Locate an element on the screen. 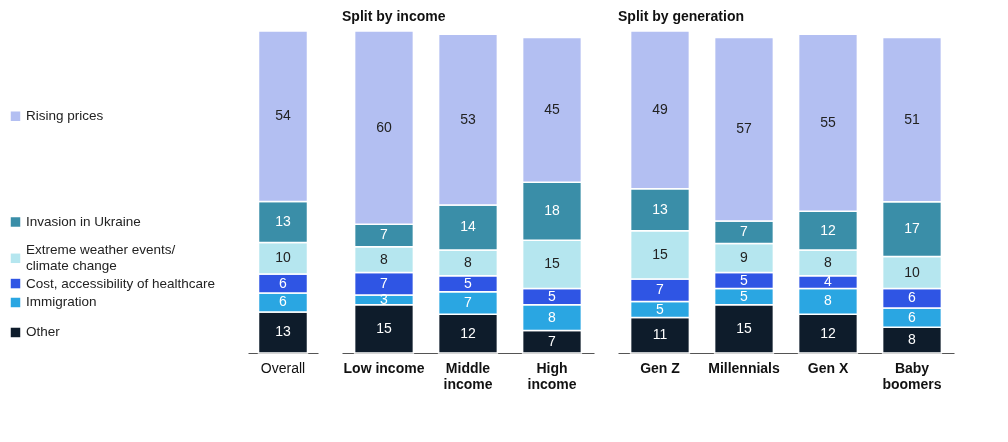 Image resolution: width=1008 pixels, height=442 pixels. data-label: 4 is located at coordinates (828, 281).